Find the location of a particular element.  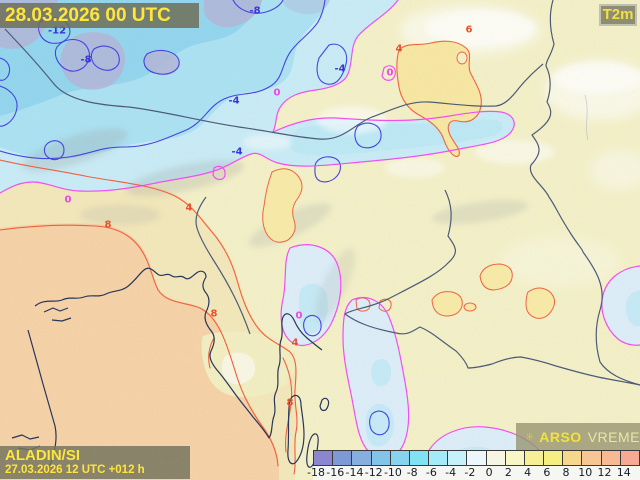

sun-icon is located at coordinates (529, 436).